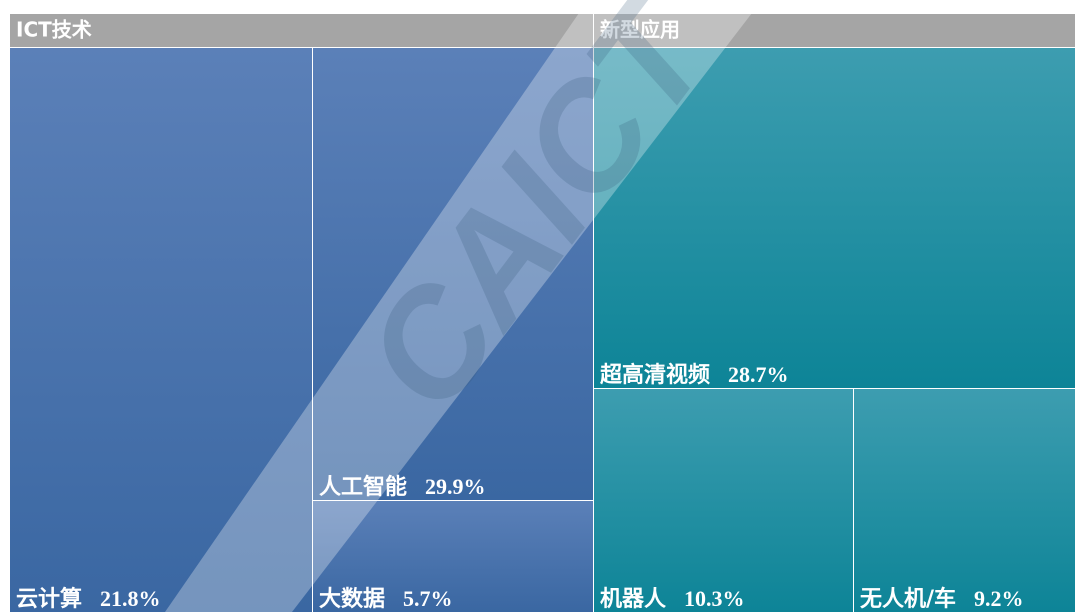 The height and width of the screenshot is (612, 1075). I want to click on cell-label: 机器人 10.3%, so click(672, 599).